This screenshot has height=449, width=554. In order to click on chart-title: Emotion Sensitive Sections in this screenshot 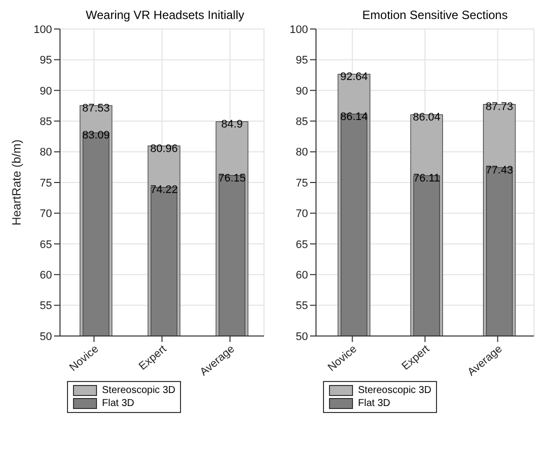, I will do `click(435, 16)`.